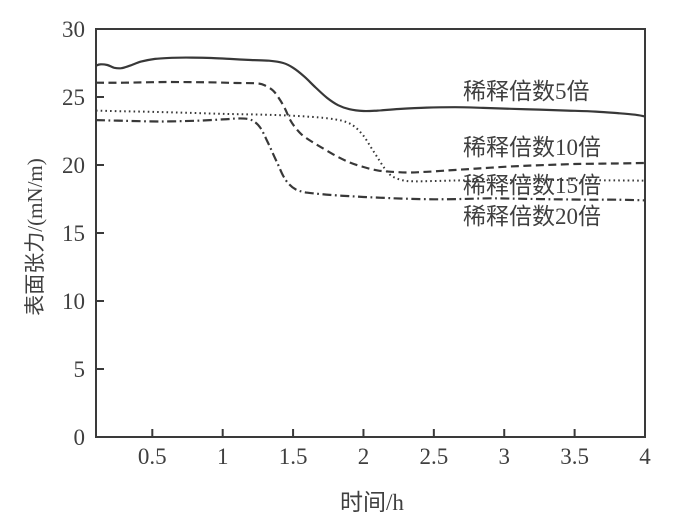 The image size is (689, 512). Describe the element at coordinates (73, 97) in the screenshot. I see `y-tick-label: 25` at that location.